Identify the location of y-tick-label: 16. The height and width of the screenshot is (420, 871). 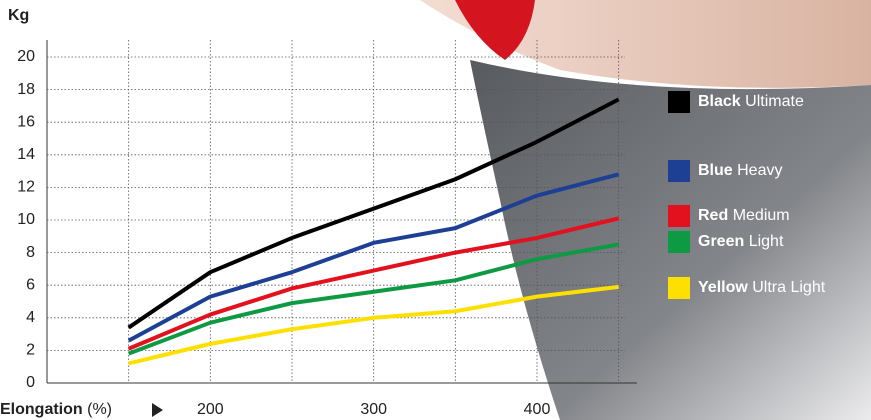
(26, 121).